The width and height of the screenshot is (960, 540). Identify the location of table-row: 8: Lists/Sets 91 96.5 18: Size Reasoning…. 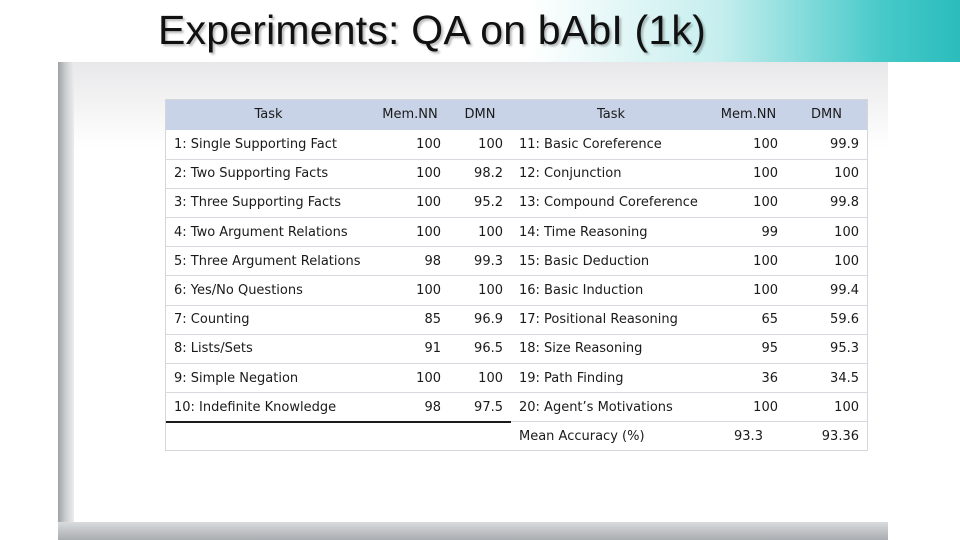
(516, 349).